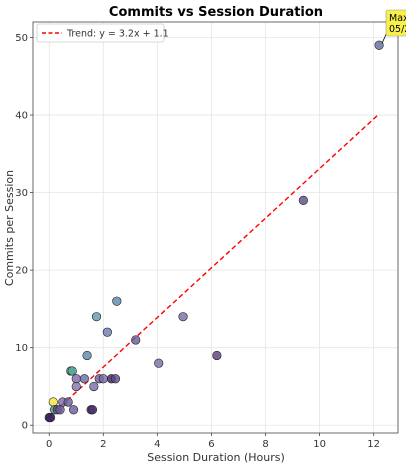 The width and height of the screenshot is (406, 467). What do you see at coordinates (25, 426) in the screenshot?
I see `y-tick-label: 0` at bounding box center [25, 426].